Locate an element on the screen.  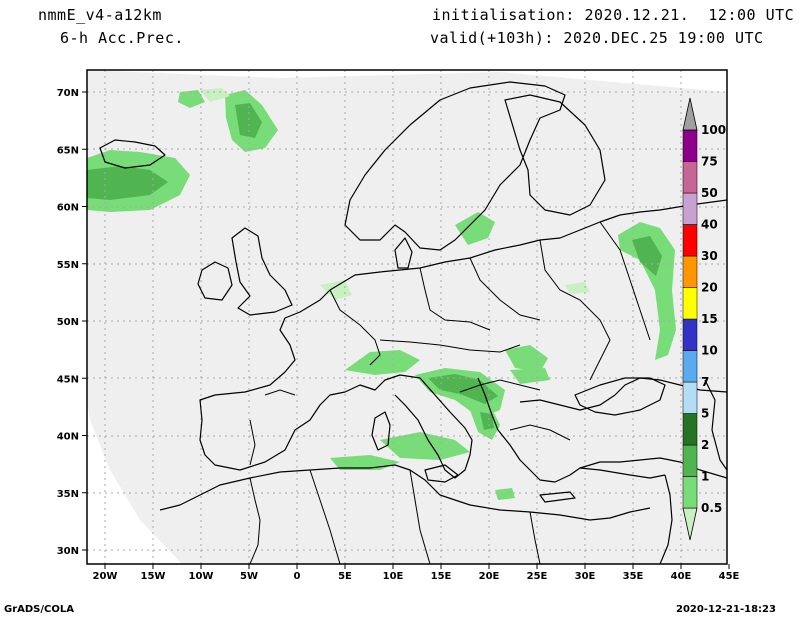
lon-tick-label: 15W is located at coordinates (153, 576).